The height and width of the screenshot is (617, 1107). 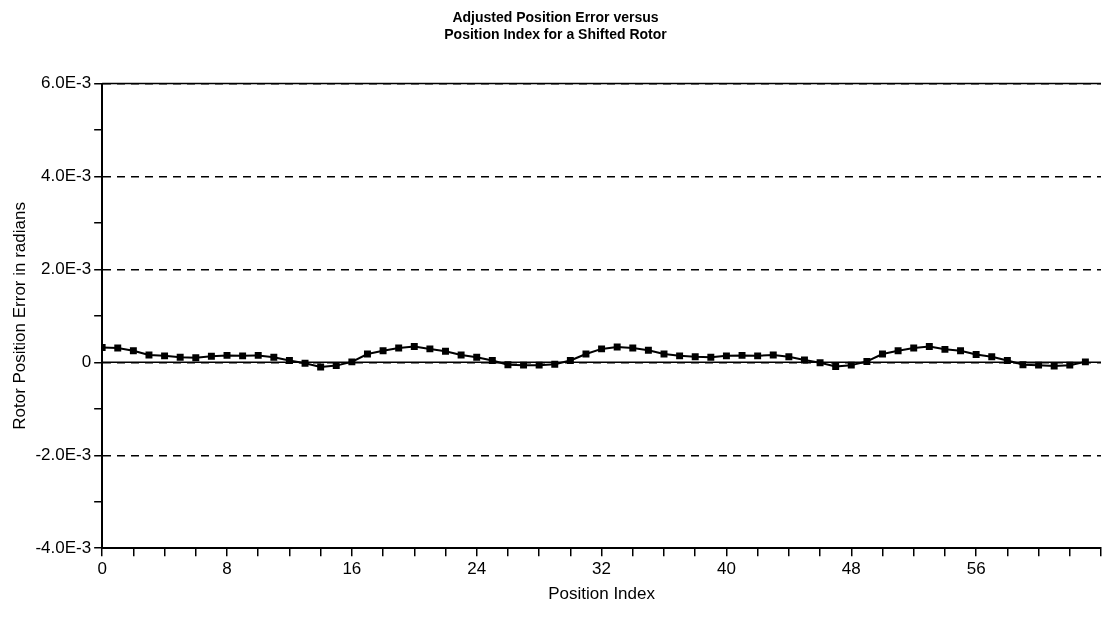 What do you see at coordinates (602, 594) in the screenshot?
I see `x-axis-title: Position Index` at bounding box center [602, 594].